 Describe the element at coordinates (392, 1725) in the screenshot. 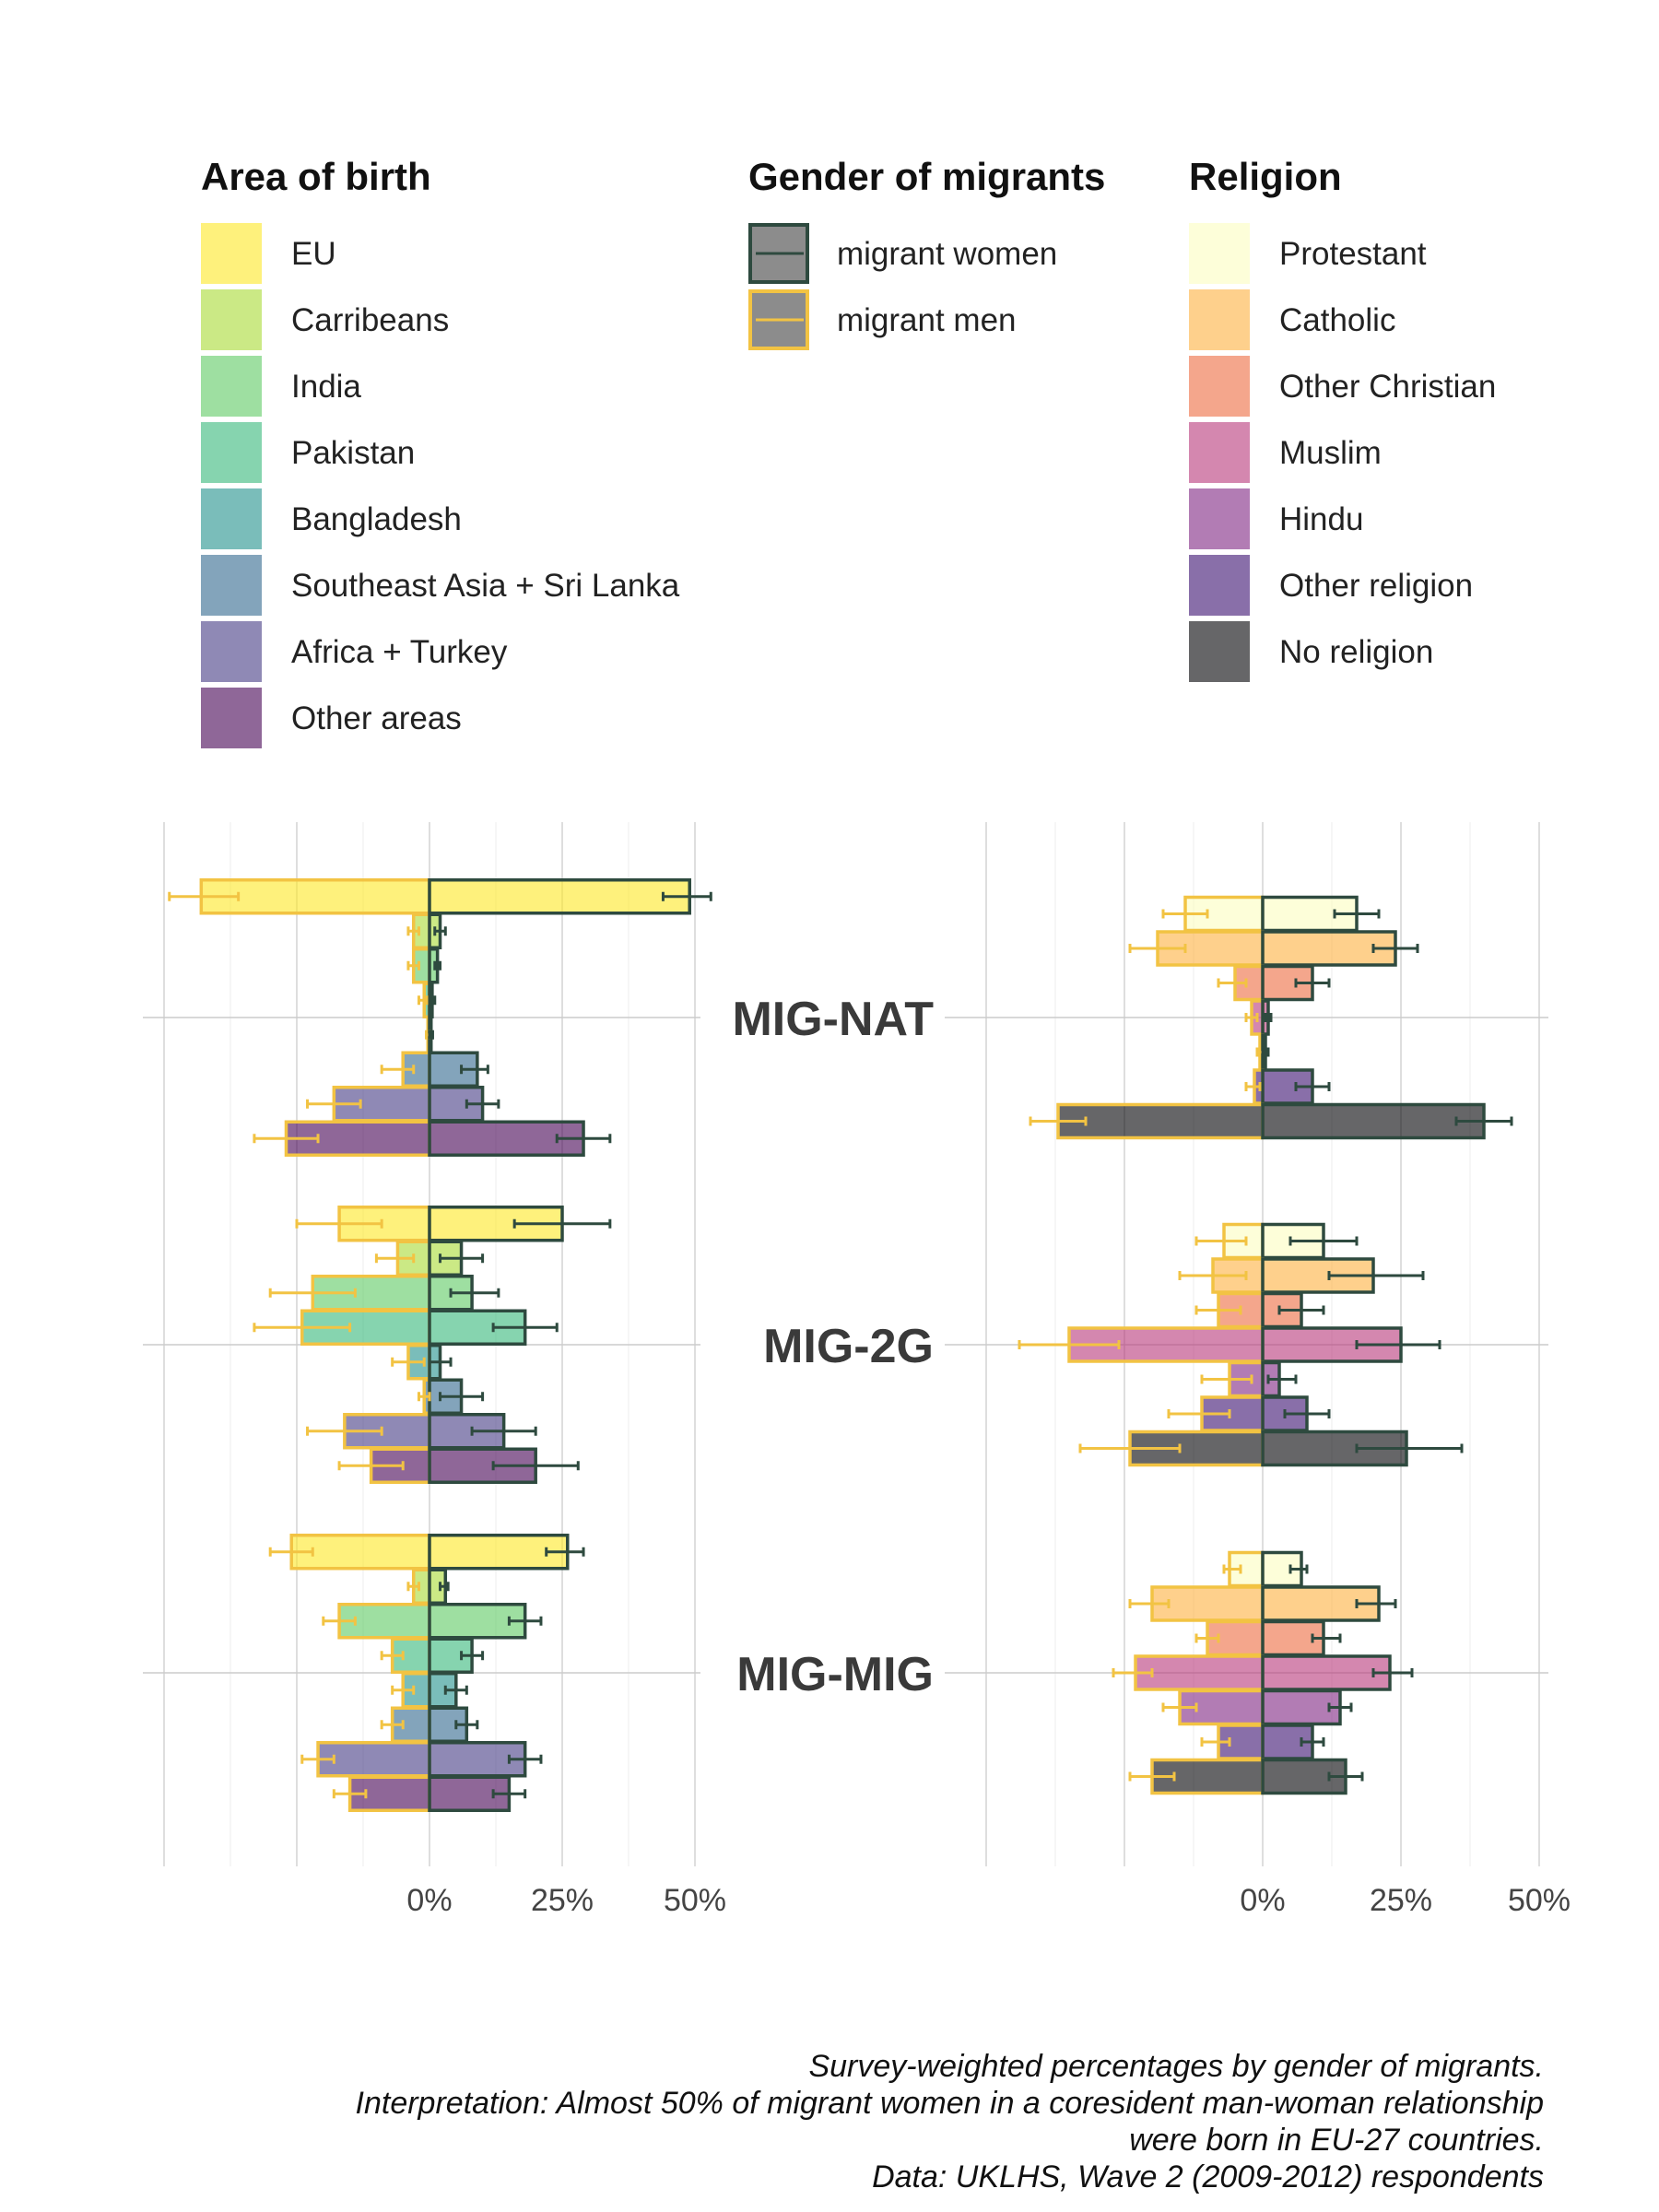

I see `errorbar-men-southeast-asia-sri-lanka` at that location.